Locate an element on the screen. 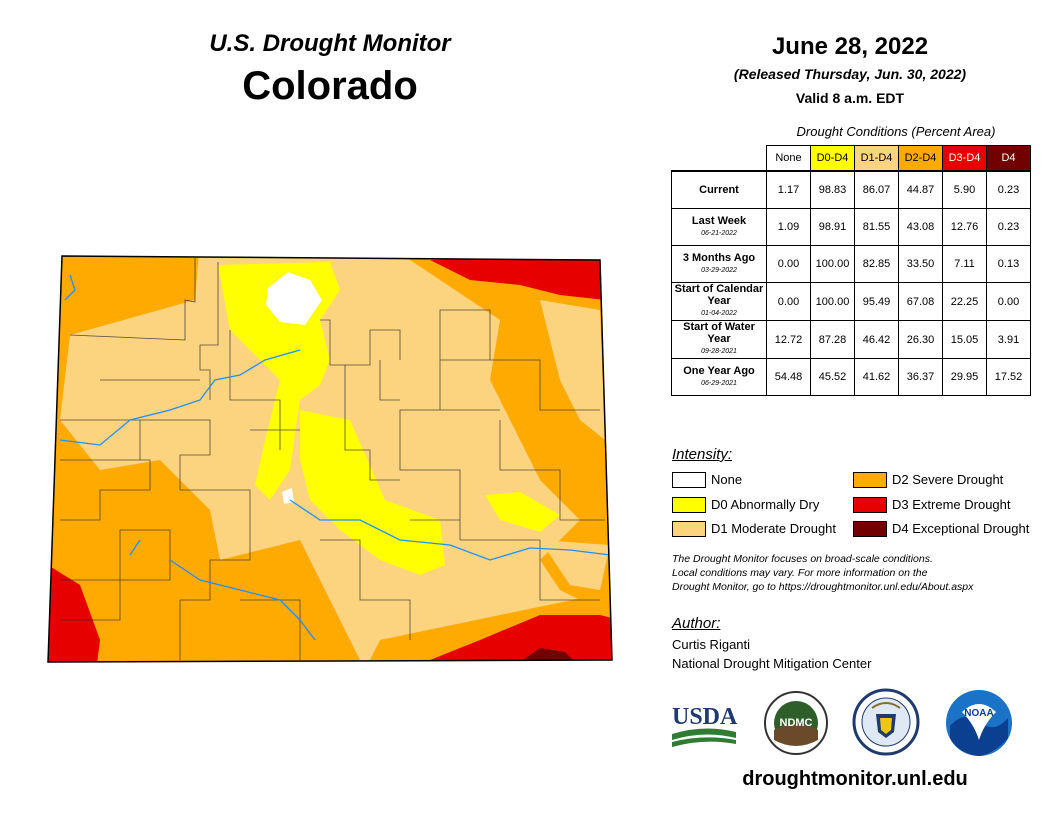 The image size is (1056, 816). legend-title: Intensity: is located at coordinates (702, 454).